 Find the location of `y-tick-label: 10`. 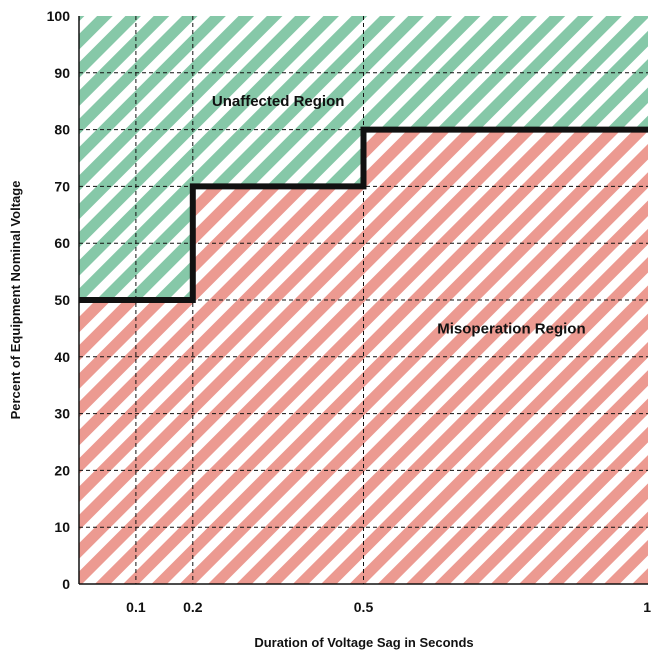

y-tick-label: 10 is located at coordinates (62, 527).